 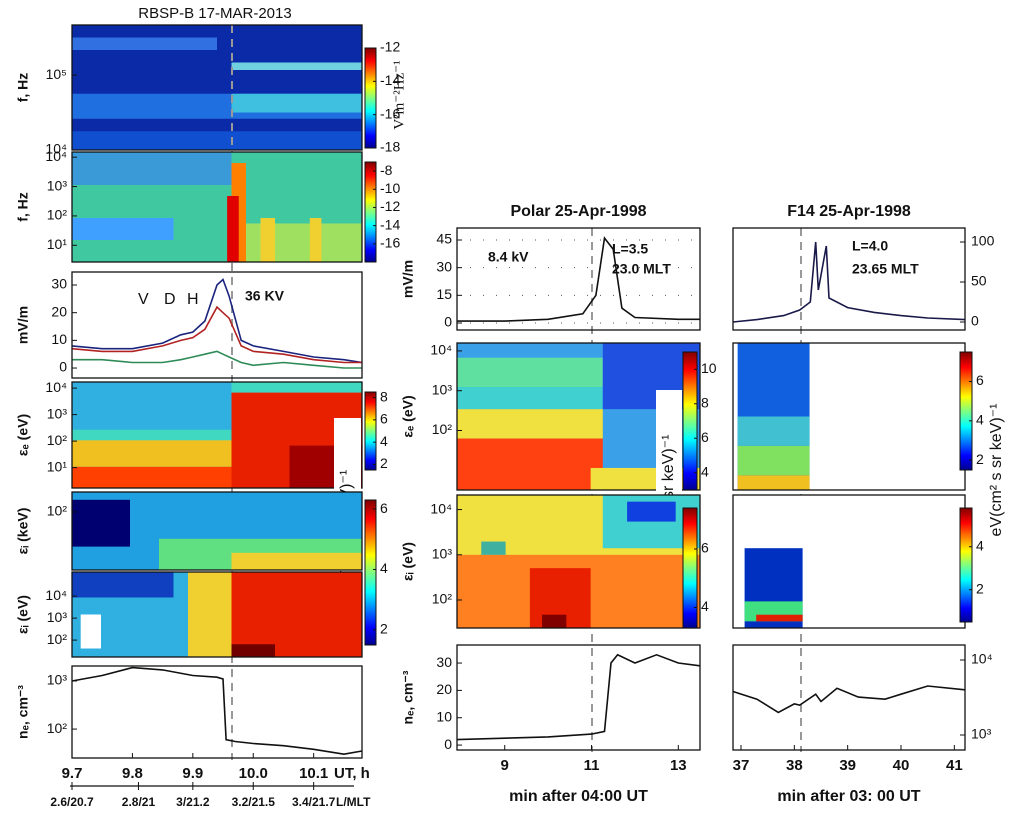 I want to click on y-tick-label: 10⁵, so click(x=56, y=74).